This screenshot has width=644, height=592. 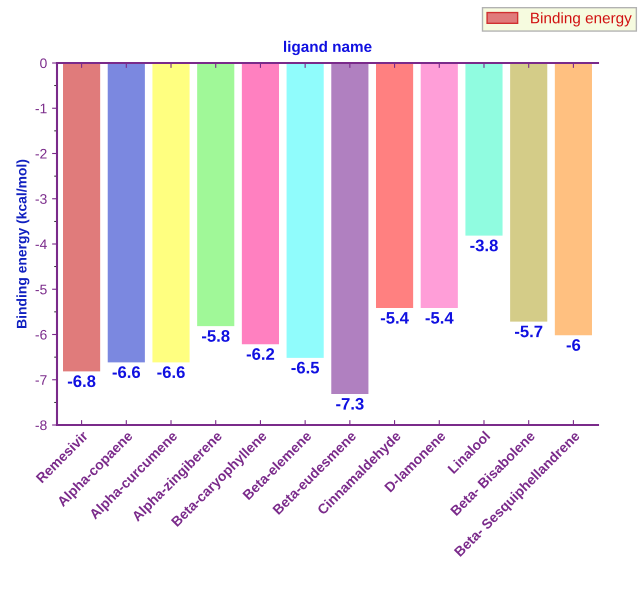 What do you see at coordinates (328, 48) in the screenshot?
I see `x-axis-title: ligand name` at bounding box center [328, 48].